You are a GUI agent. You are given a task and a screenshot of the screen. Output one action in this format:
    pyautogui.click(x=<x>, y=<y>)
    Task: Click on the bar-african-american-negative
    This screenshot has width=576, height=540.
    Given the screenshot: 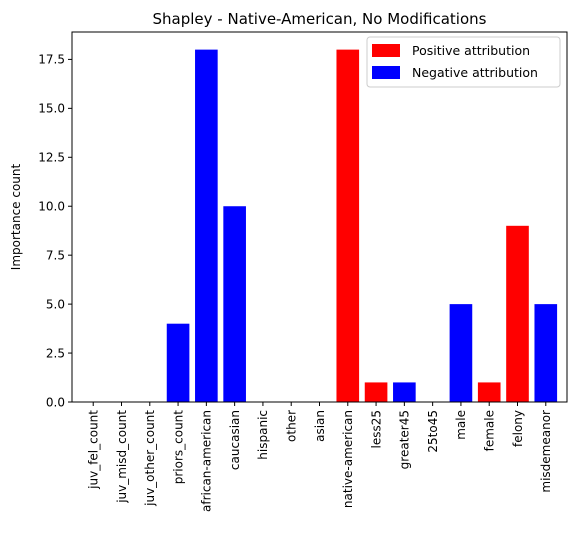 What is the action you would take?
    pyautogui.click(x=206, y=225)
    